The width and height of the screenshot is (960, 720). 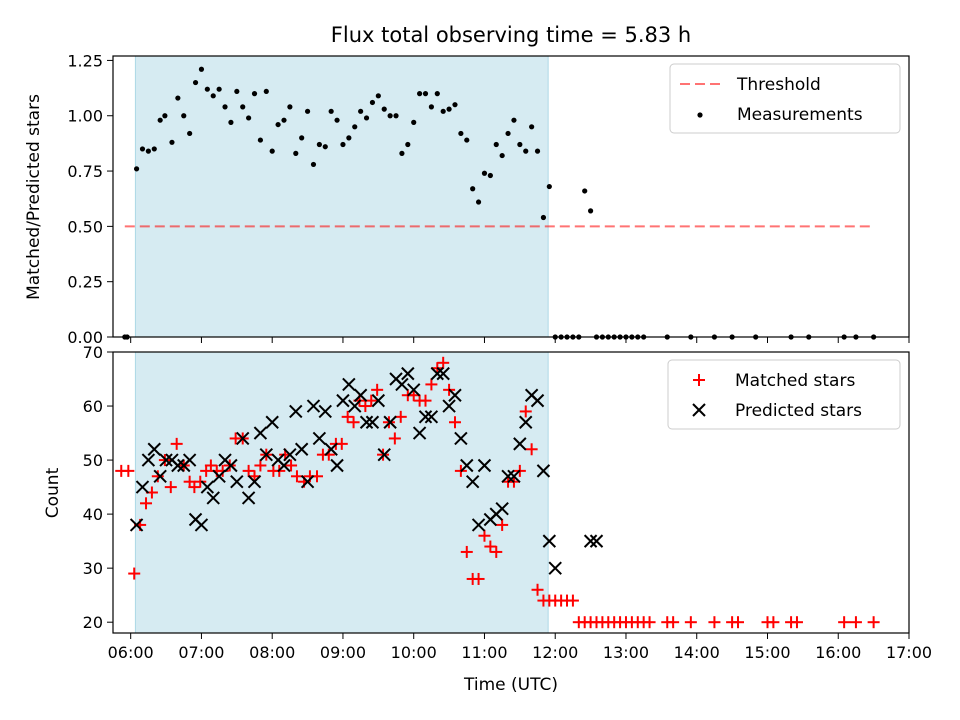 I want to click on bottom-legend: Matched stars Predicted stars, so click(x=784, y=394).